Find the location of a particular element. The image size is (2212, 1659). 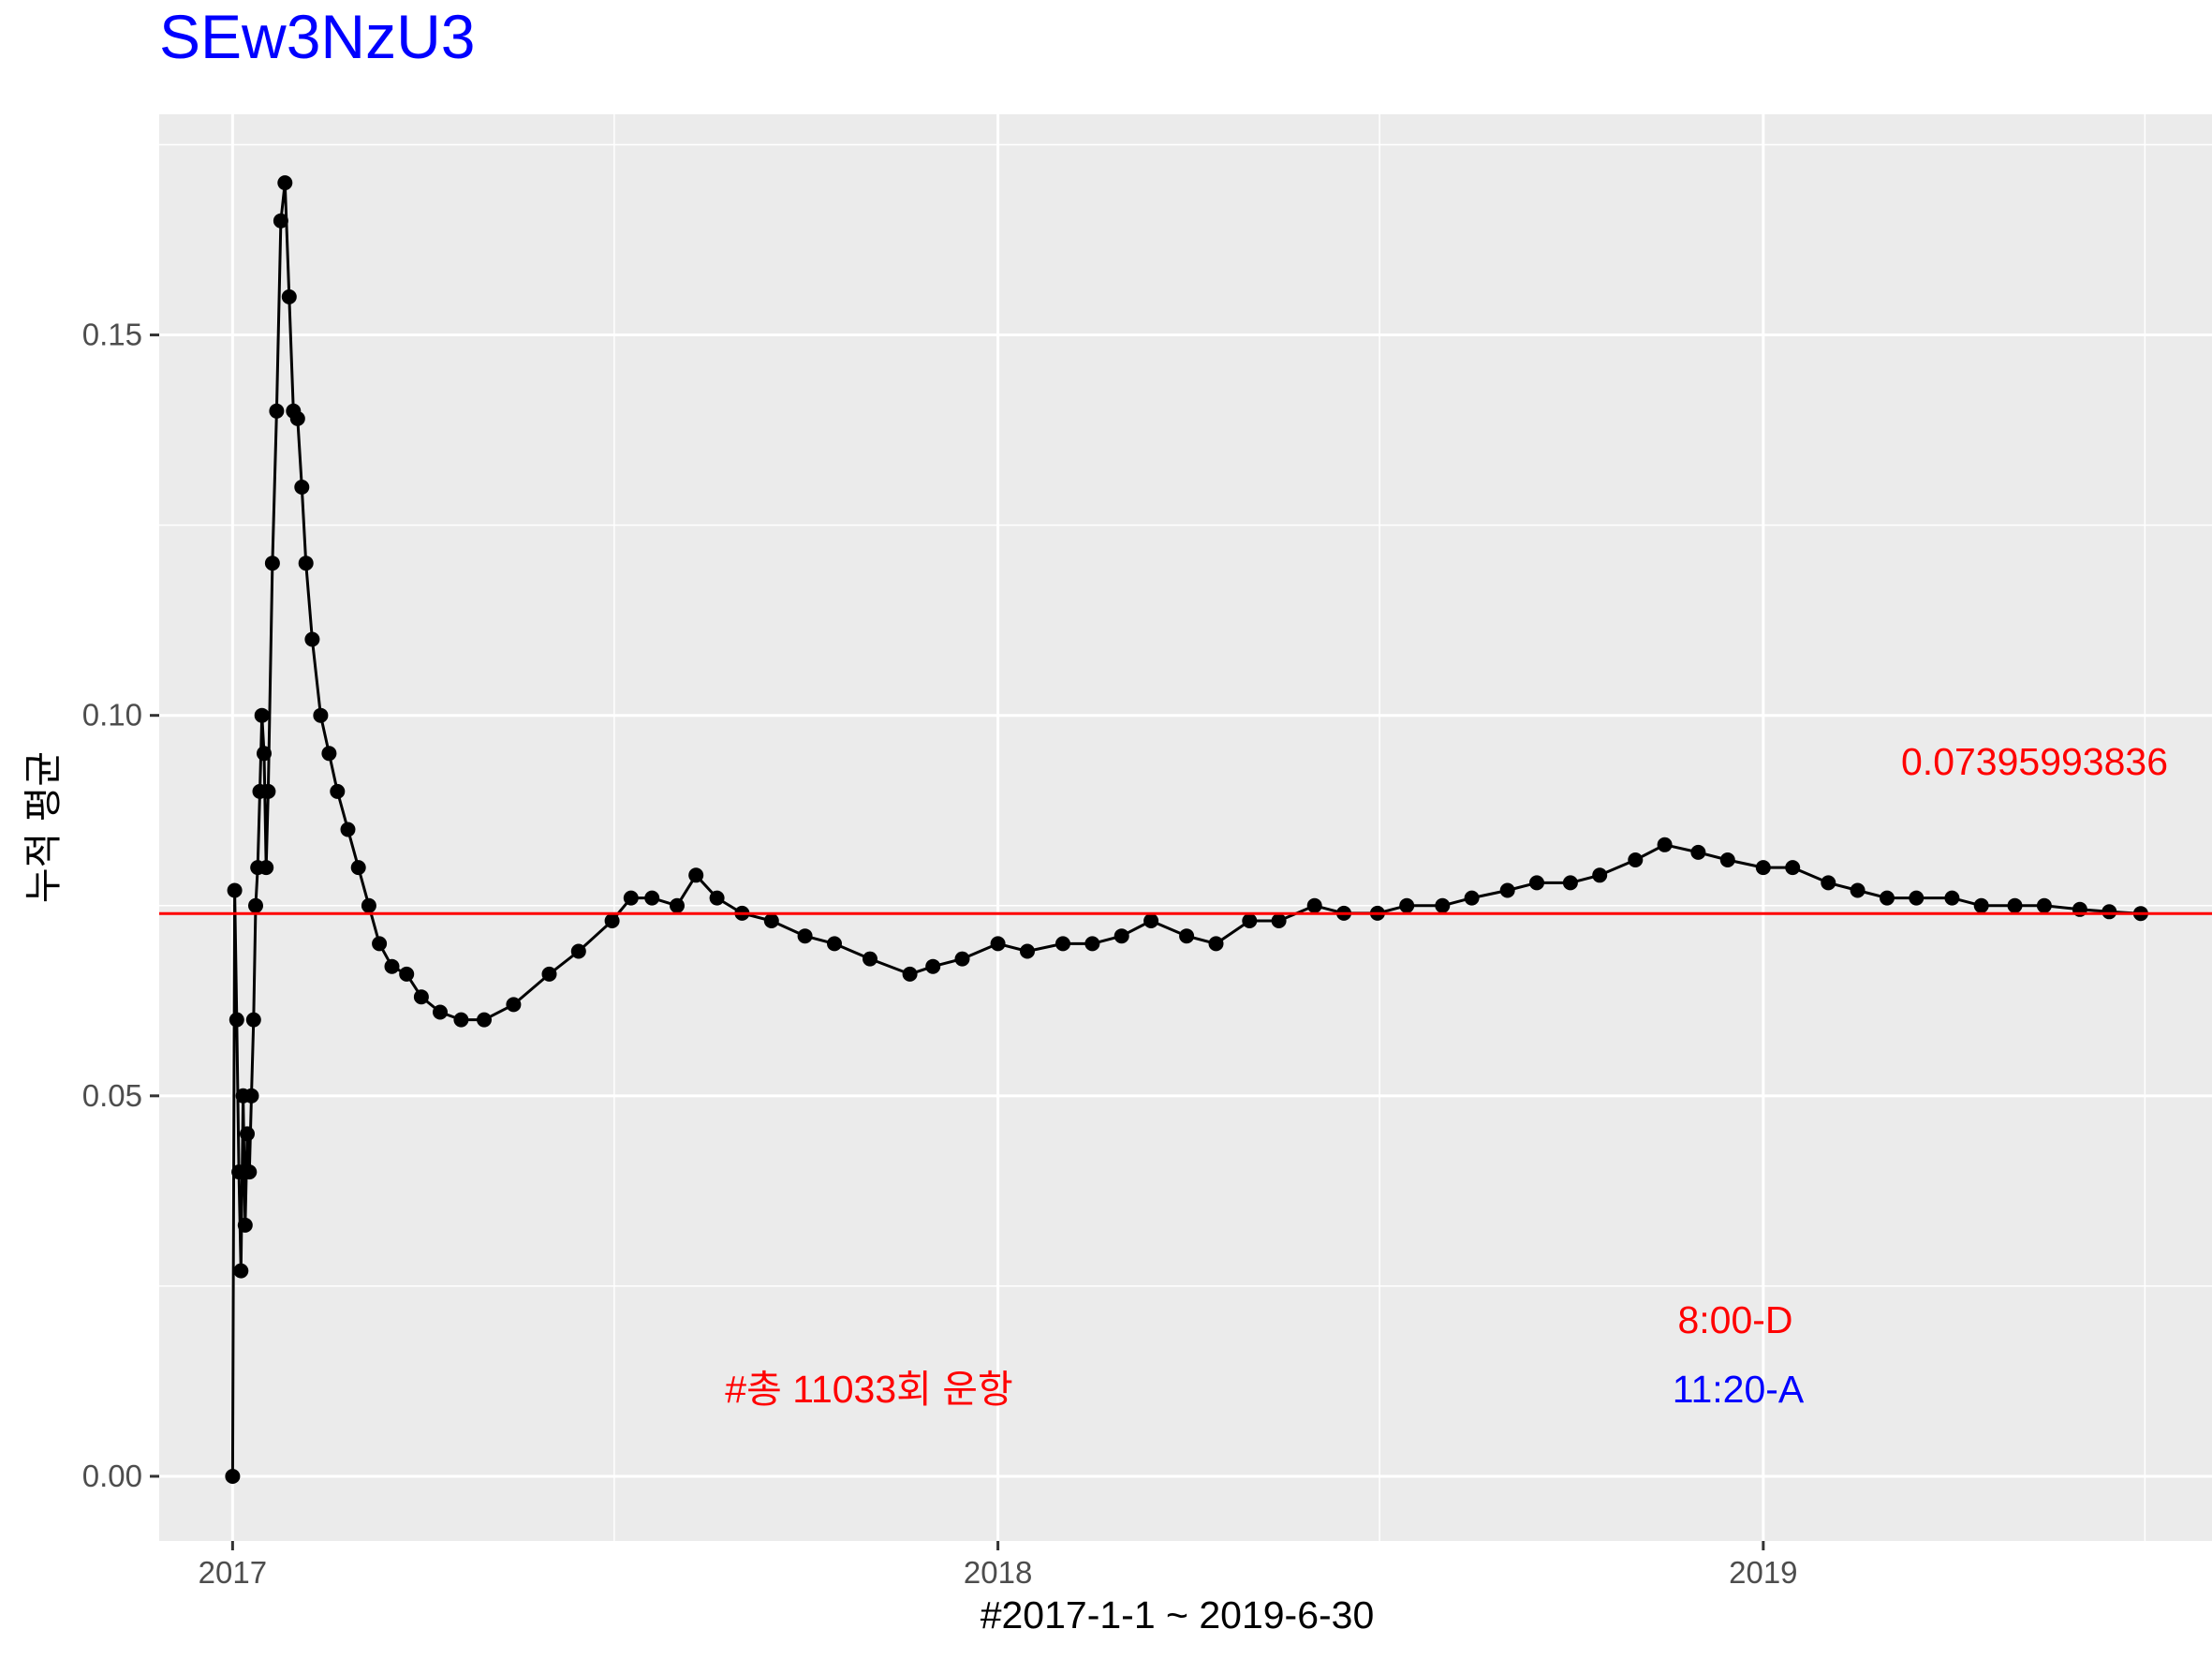

x-tick-label: 2017 is located at coordinates (233, 1573).